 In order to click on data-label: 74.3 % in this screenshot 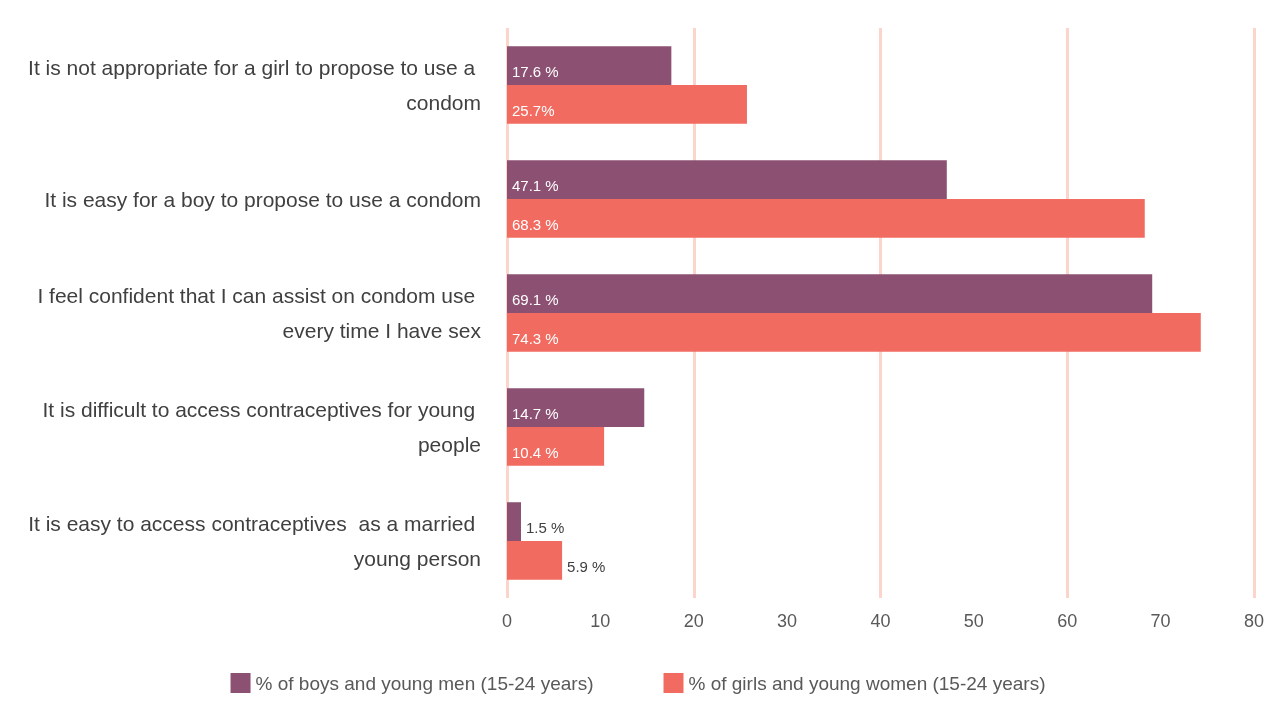, I will do `click(535, 338)`.